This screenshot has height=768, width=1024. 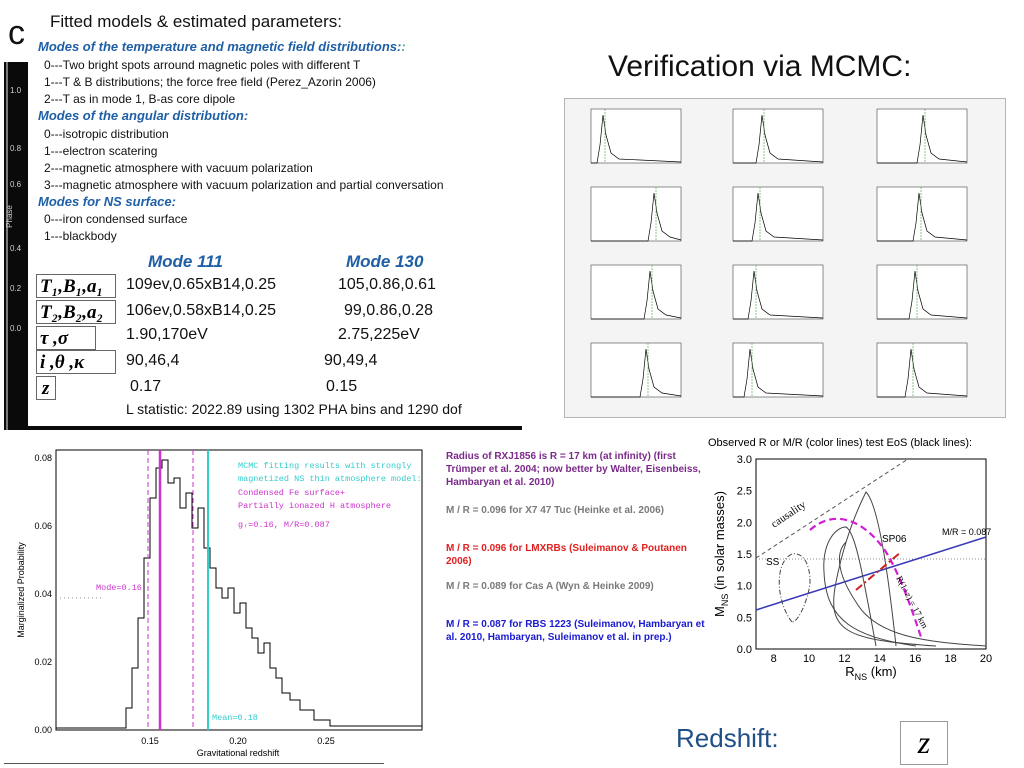 I want to click on hist-ytick: 0.04, so click(x=43, y=594).